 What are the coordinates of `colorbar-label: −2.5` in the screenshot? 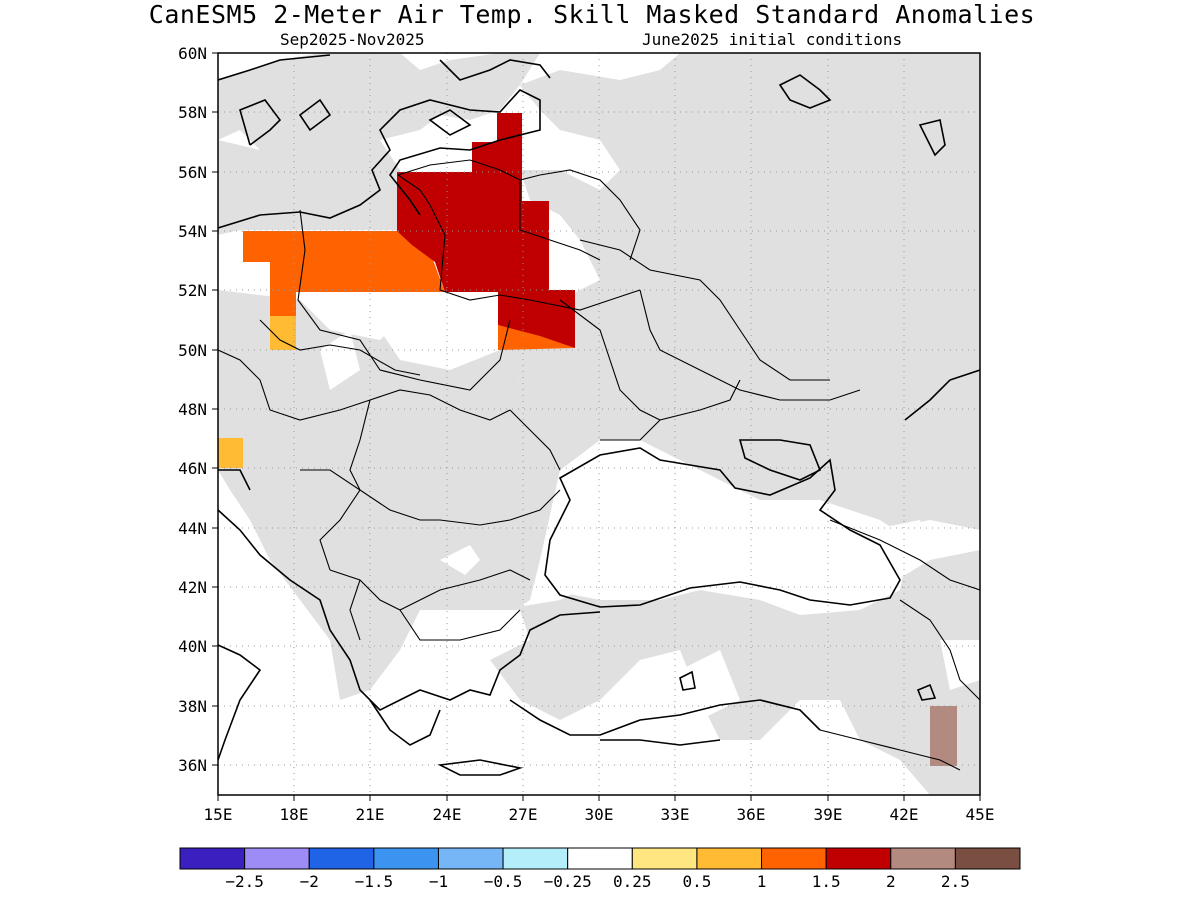 It's located at (244, 881).